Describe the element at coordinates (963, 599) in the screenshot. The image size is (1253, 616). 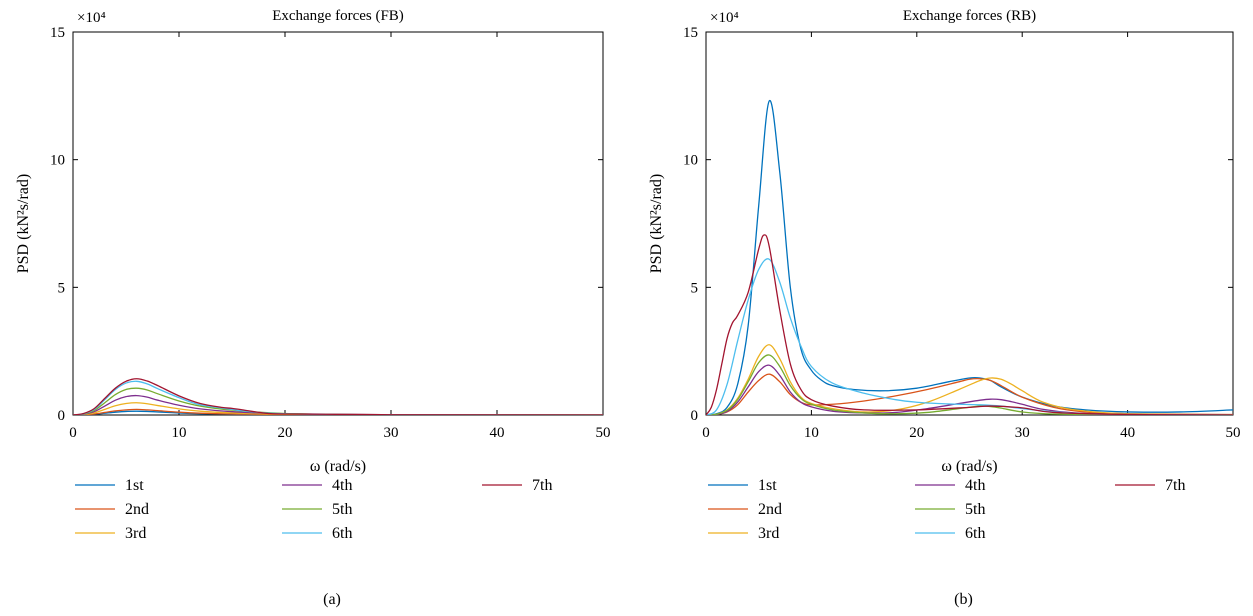
I see `panel-caption: (b)` at that location.